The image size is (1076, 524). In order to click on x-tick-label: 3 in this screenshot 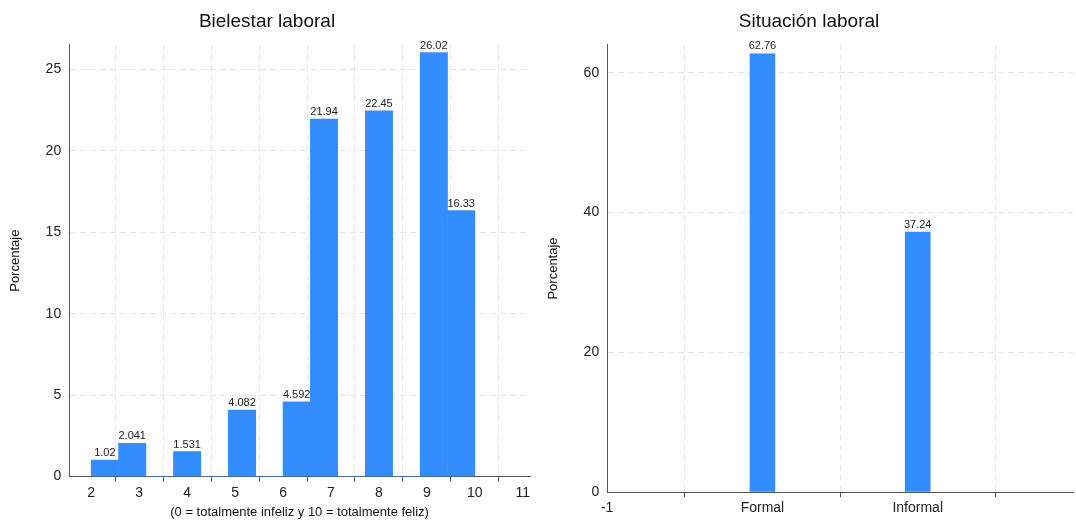, I will do `click(139, 491)`.